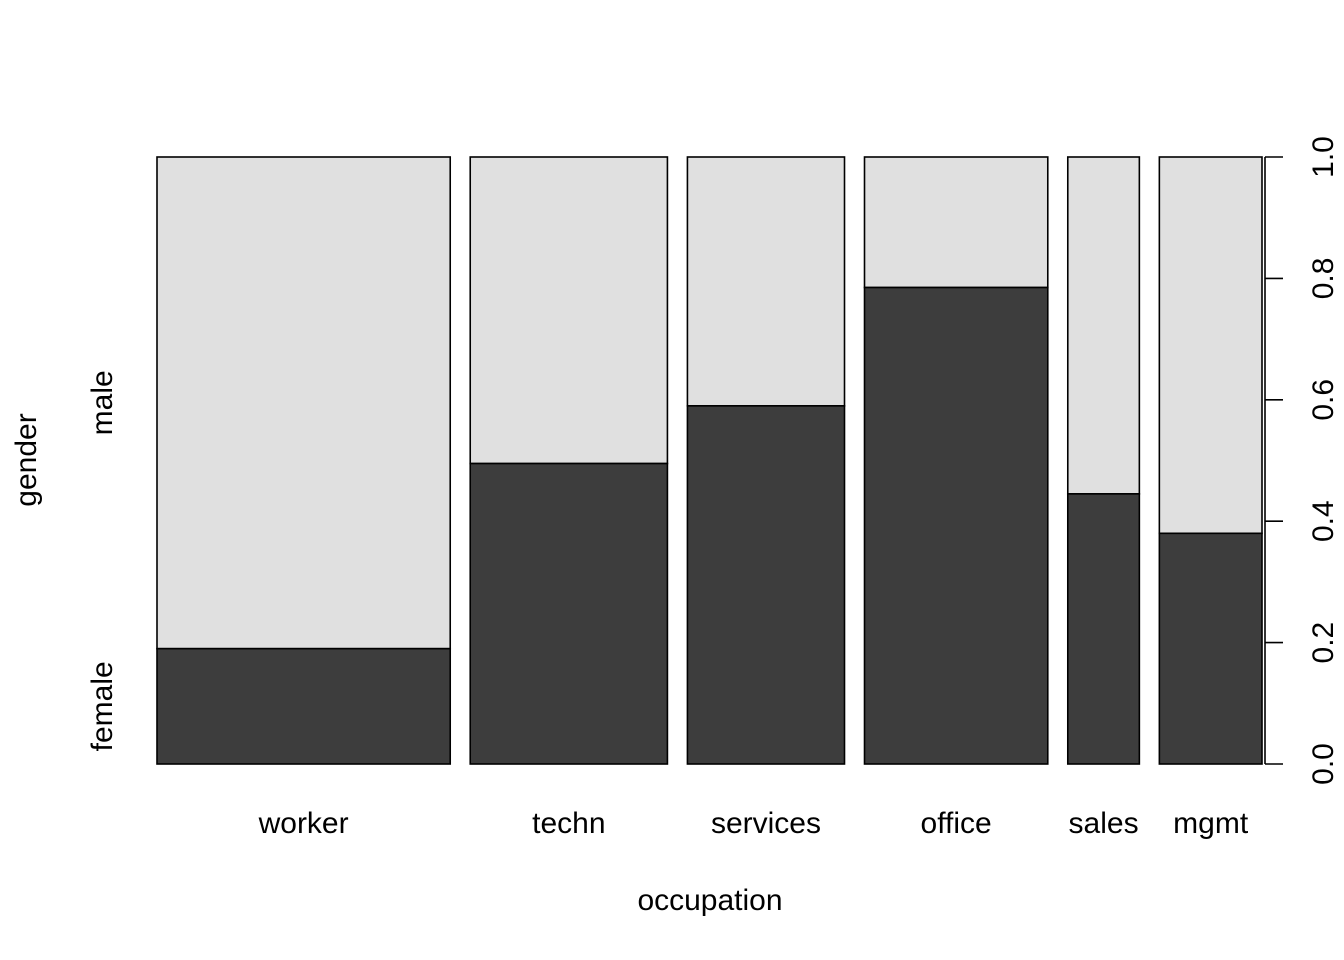 Image resolution: width=1344 pixels, height=960 pixels. What do you see at coordinates (766, 281) in the screenshot?
I see `bar-male-services` at bounding box center [766, 281].